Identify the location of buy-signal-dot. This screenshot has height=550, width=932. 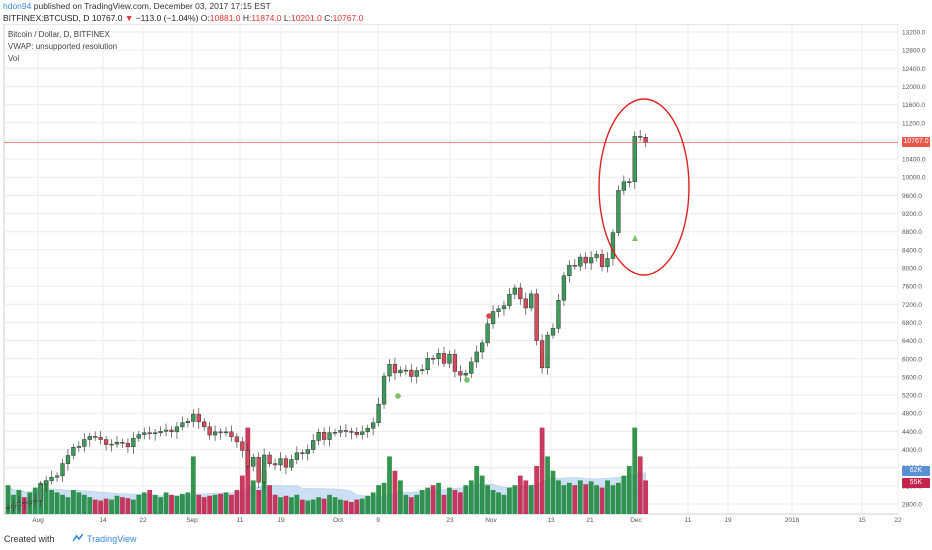
(398, 396).